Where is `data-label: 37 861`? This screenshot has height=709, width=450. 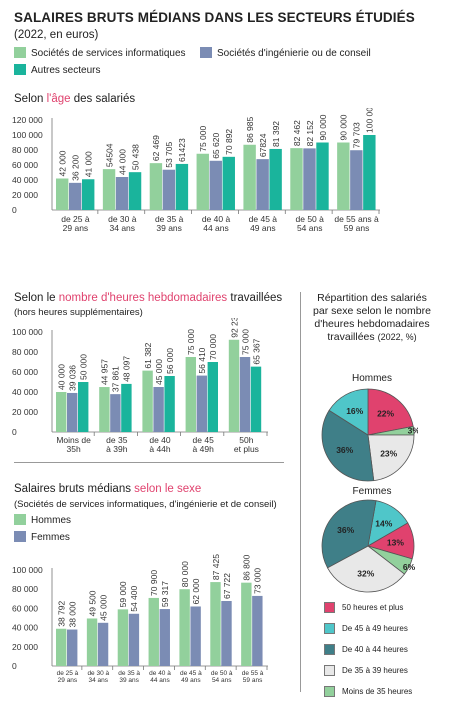
data-label: 37 861 is located at coordinates (116, 379).